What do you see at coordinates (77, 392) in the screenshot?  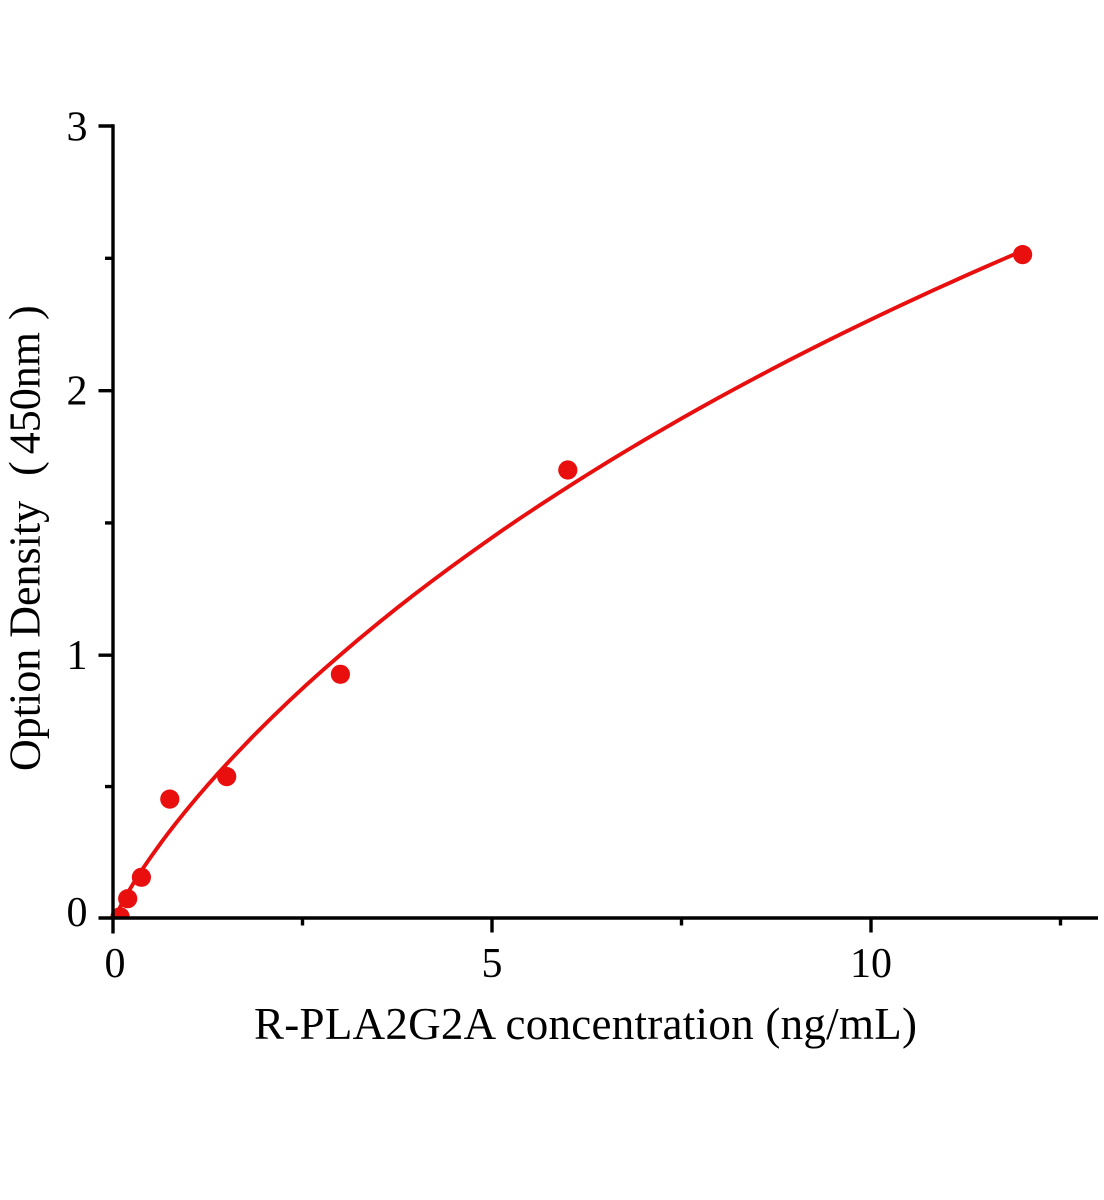 I see `svg-text: 2` at bounding box center [77, 392].